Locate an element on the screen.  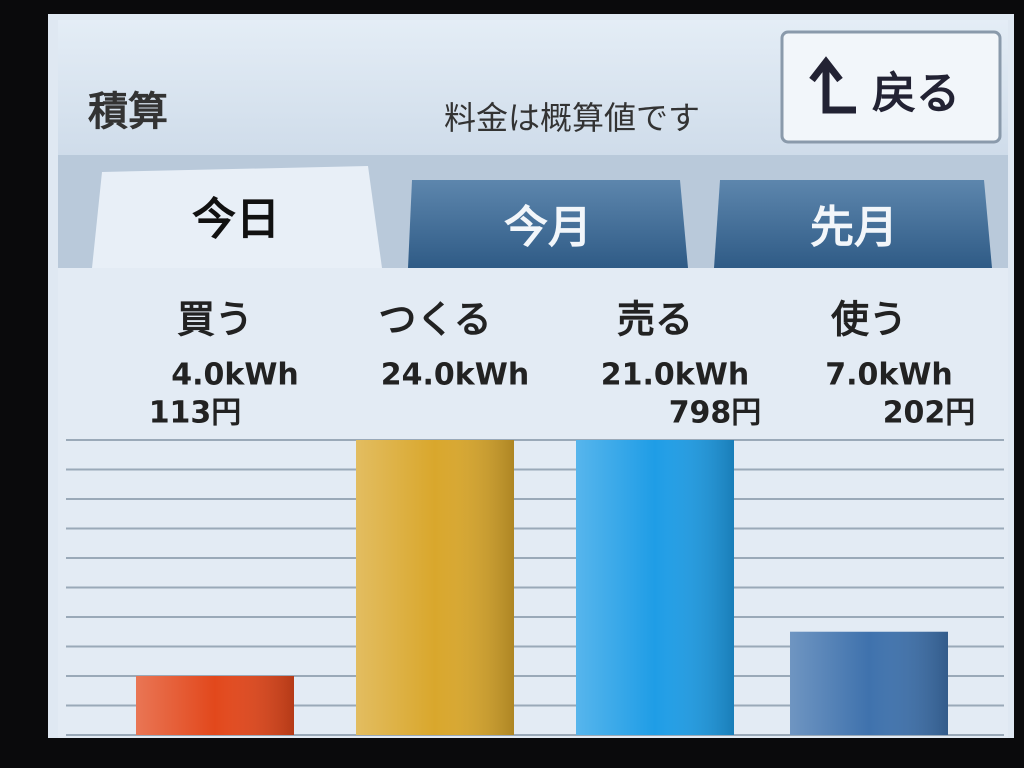
tab-label: 今日 is located at coordinates (236, 219).